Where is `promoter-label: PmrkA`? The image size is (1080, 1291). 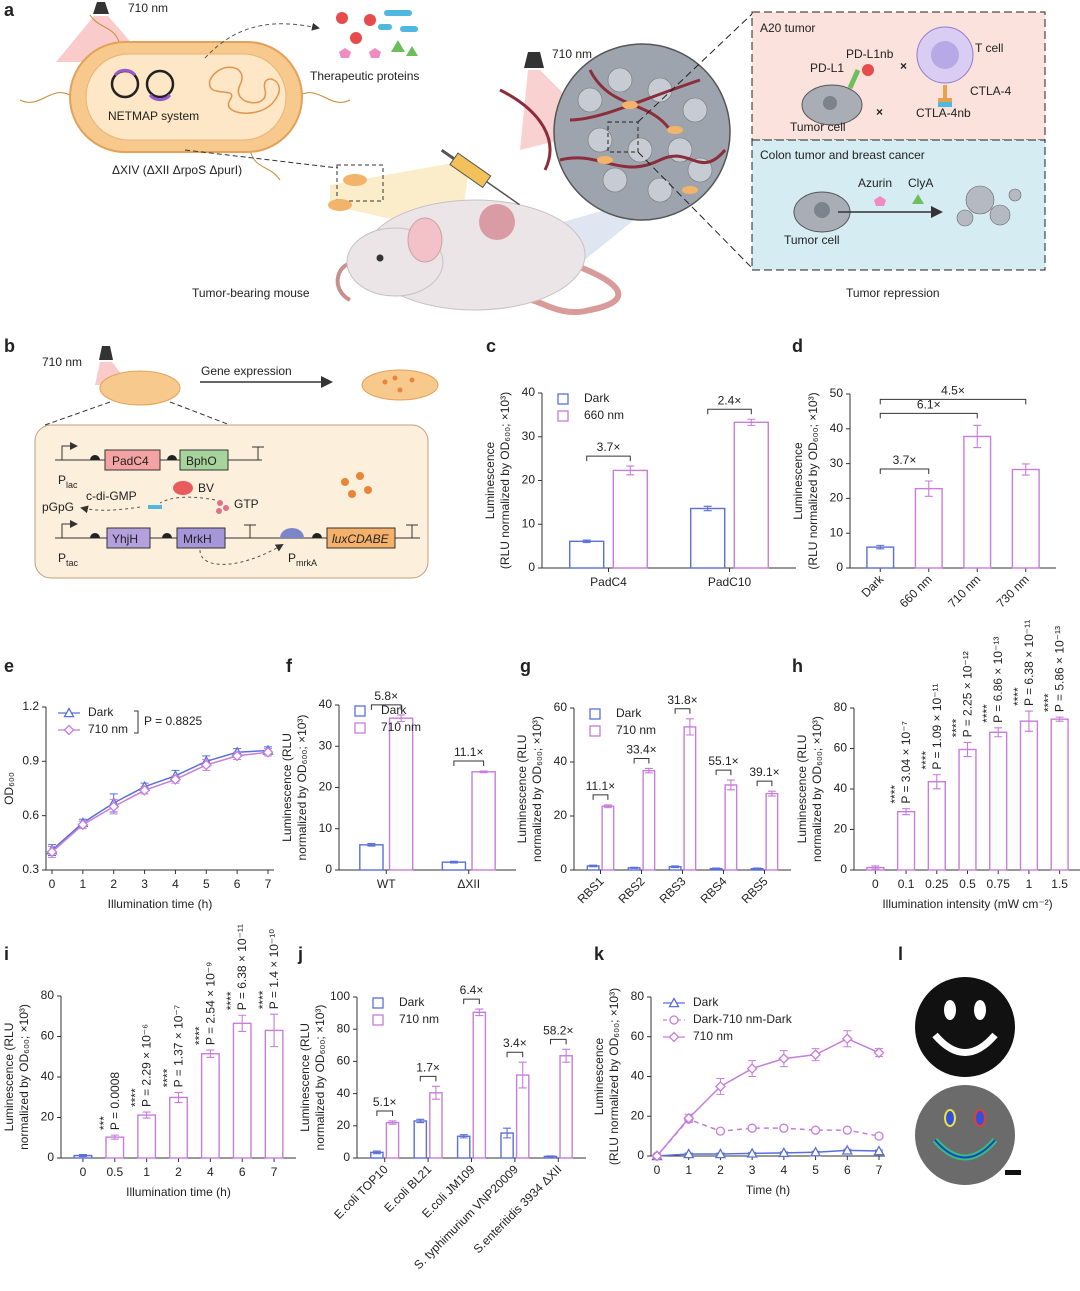
promoter-label: PmrkA is located at coordinates (302, 559).